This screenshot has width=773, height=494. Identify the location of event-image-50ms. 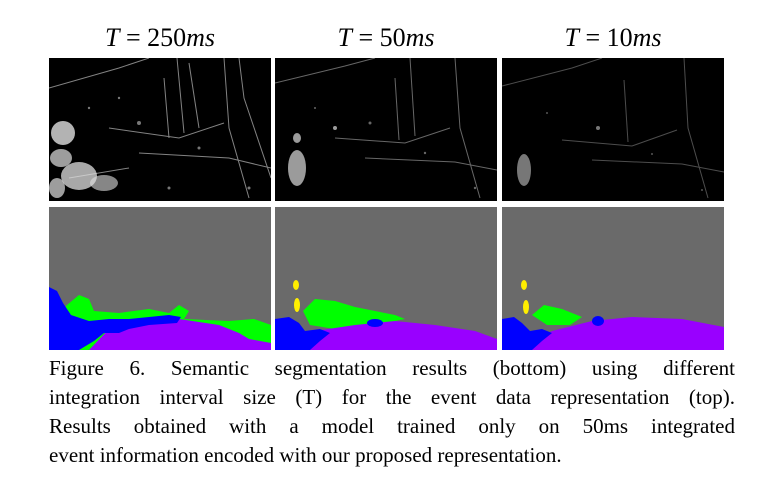
(386, 129).